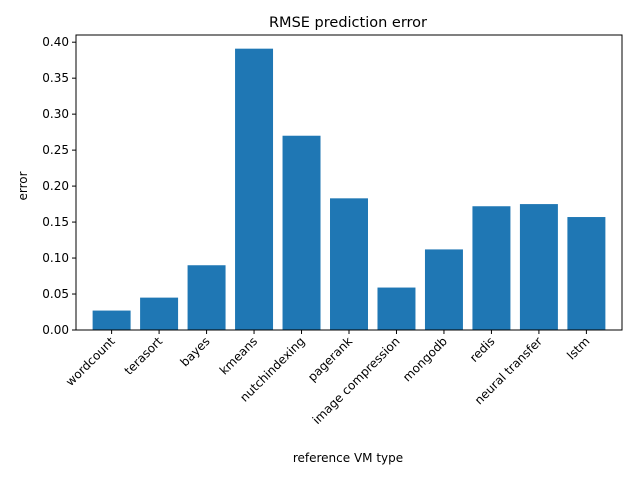 This screenshot has width=640, height=480. I want to click on y-tick-label: 0.15, so click(55, 222).